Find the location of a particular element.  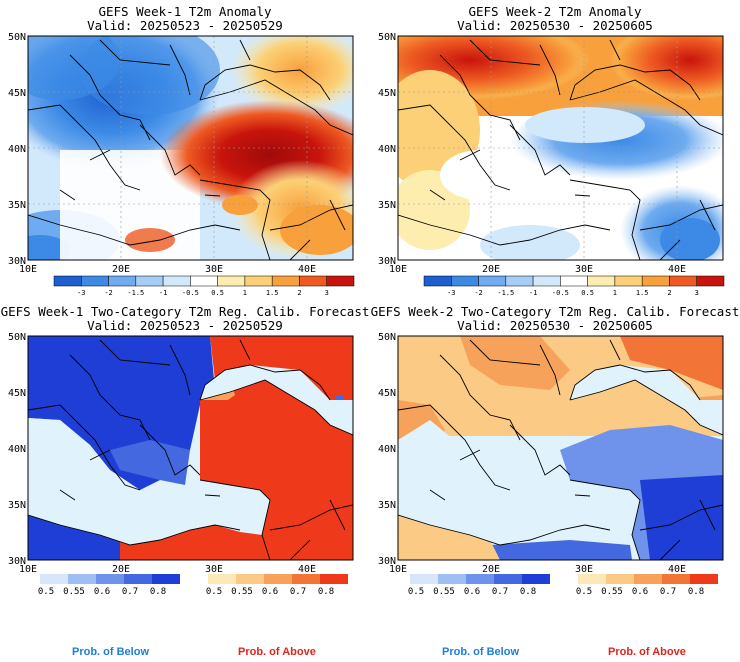

chart-title: GEFS Week-1 T2m Anomaly is located at coordinates (185, 11).